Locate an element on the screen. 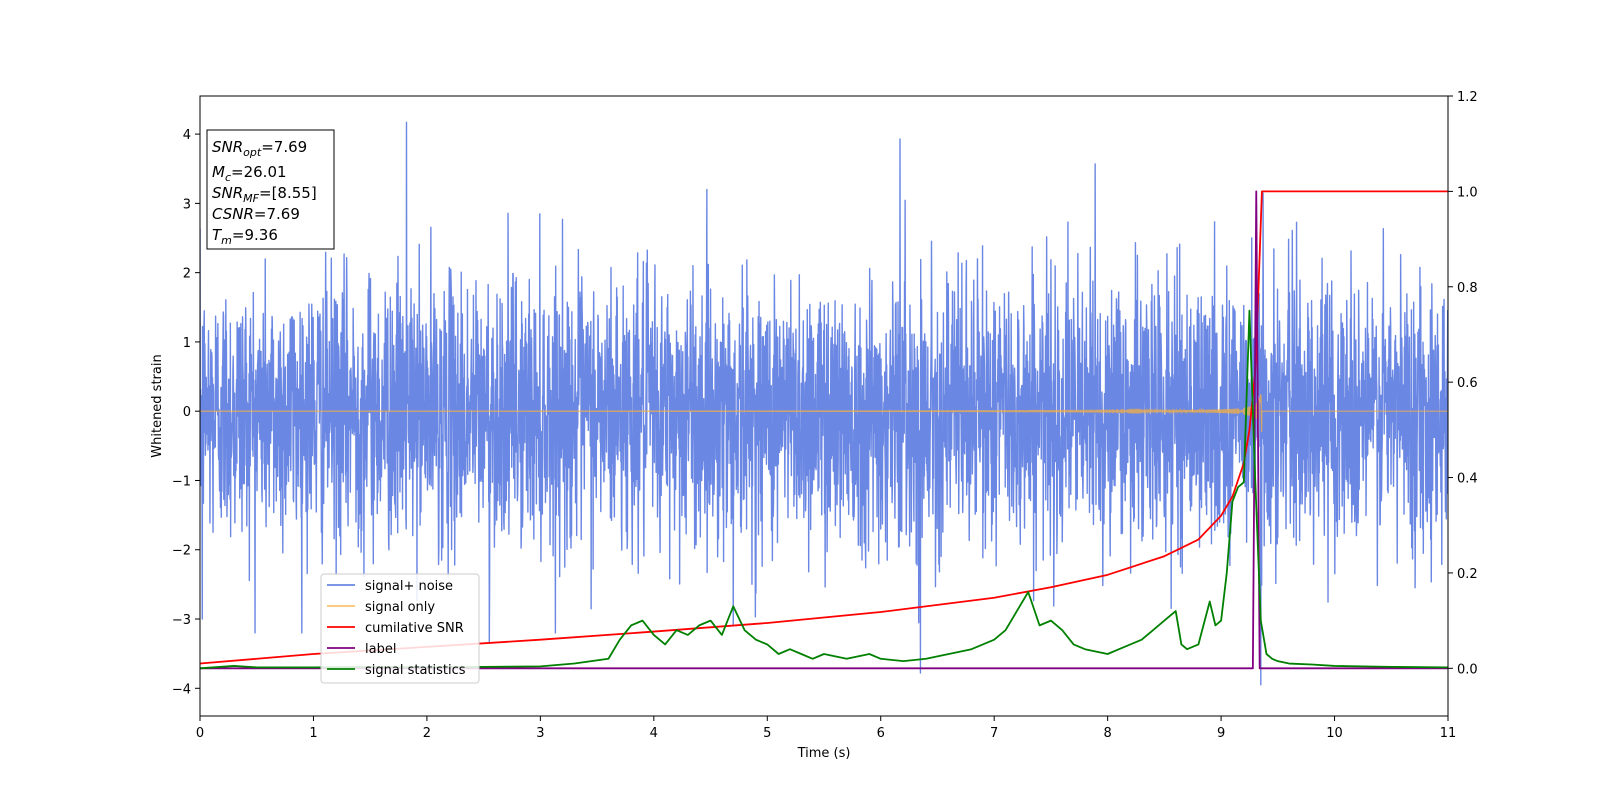 The width and height of the screenshot is (1600, 800). x-tick-label: 11 is located at coordinates (1448, 733).